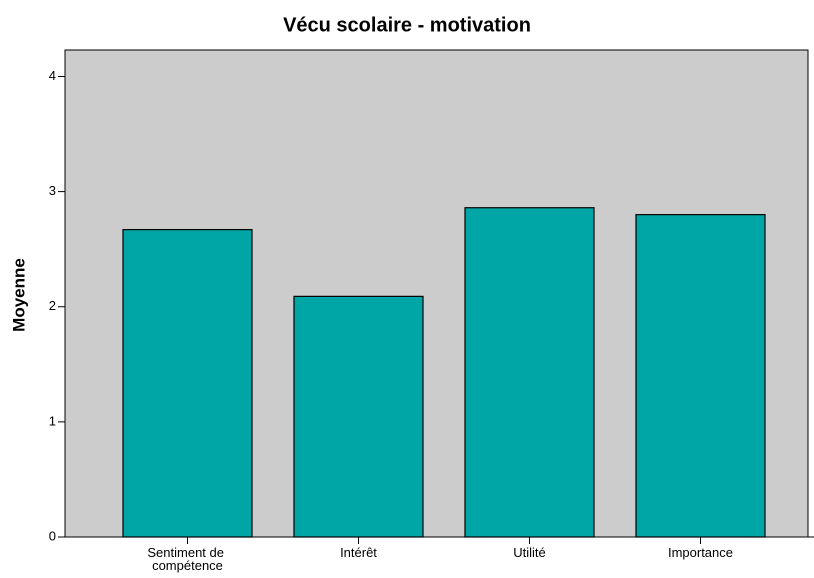  What do you see at coordinates (52, 305) in the screenshot?
I see `y-tick-label: 2` at bounding box center [52, 305].